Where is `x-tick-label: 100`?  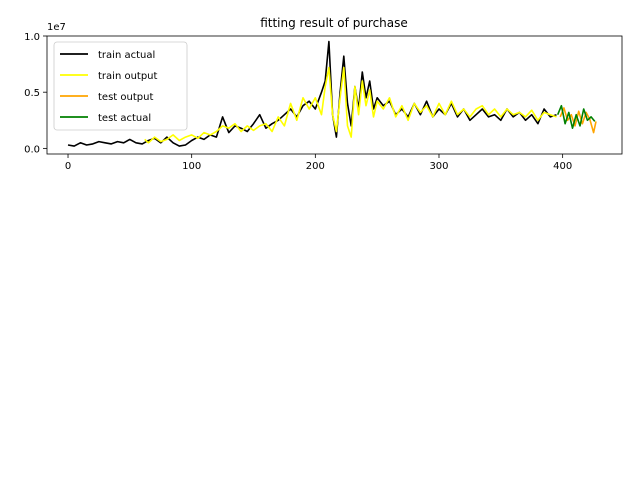 x-tick-label: 100 is located at coordinates (191, 166).